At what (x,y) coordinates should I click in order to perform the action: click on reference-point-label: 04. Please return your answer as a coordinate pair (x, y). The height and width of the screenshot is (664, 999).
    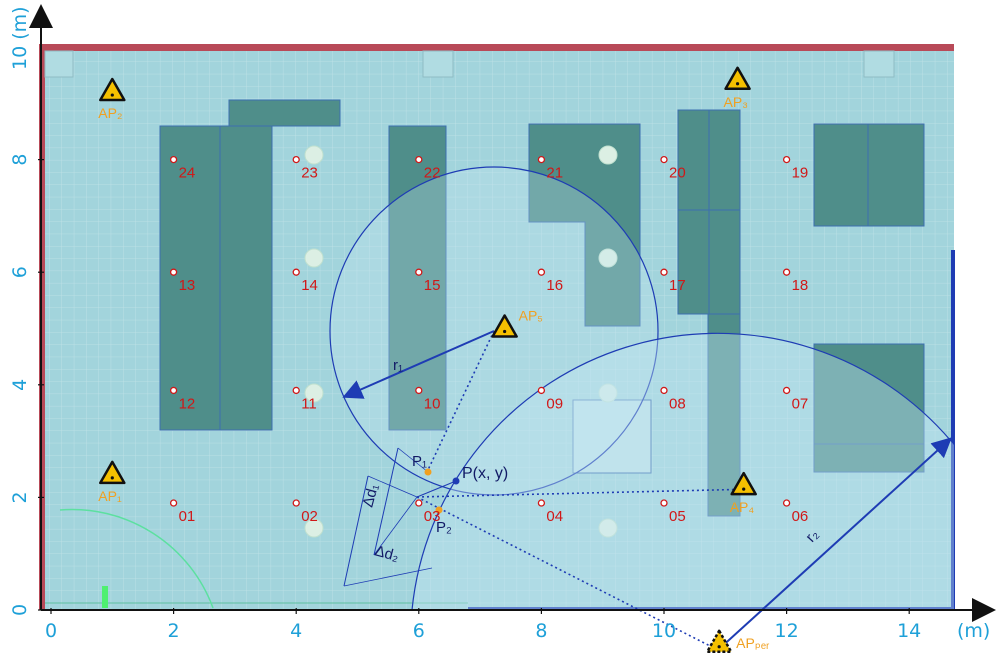
    Looking at the image, I should click on (554, 516).